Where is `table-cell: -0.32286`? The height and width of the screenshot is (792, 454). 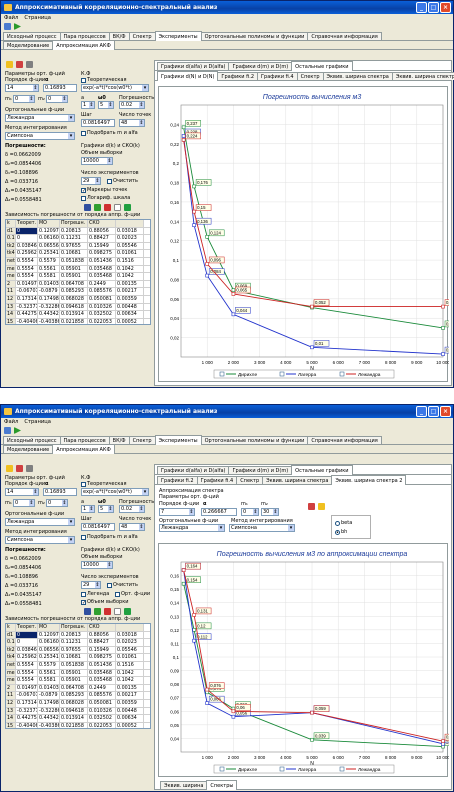
table-cell: -0.32286 is located at coordinates (49, 711).